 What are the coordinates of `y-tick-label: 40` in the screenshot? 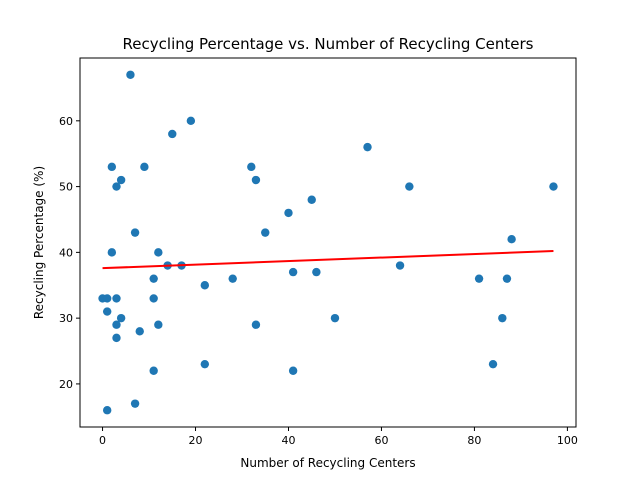 It's located at (66, 252).